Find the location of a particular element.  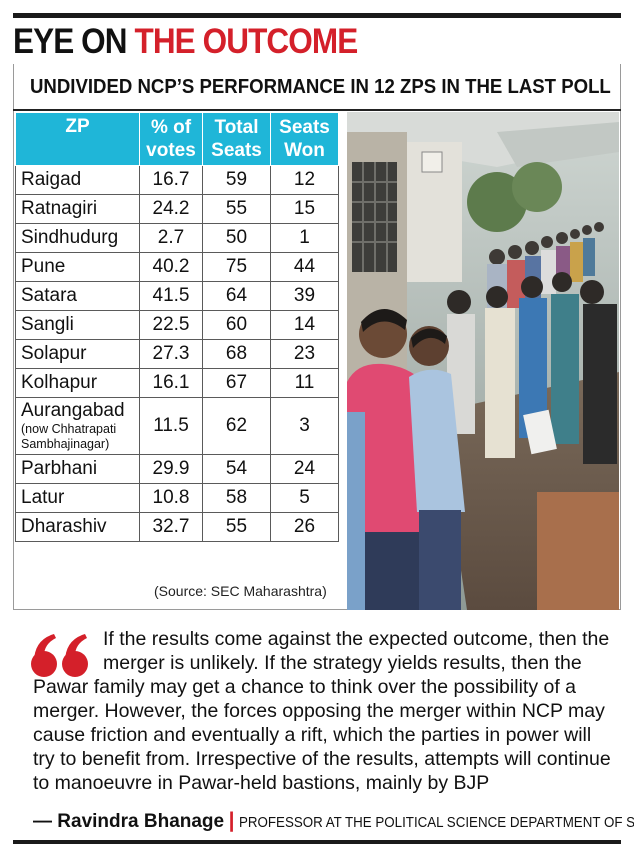

subheading-rule is located at coordinates (317, 110).